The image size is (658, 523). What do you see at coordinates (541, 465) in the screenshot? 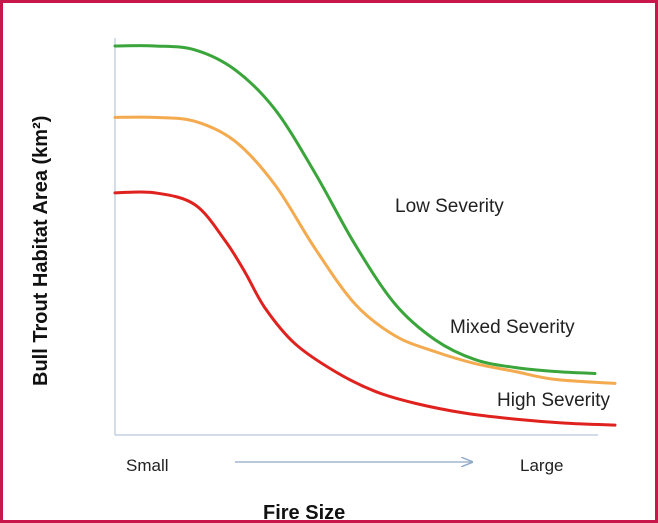
I see `x-tick-label-large: Large` at bounding box center [541, 465].